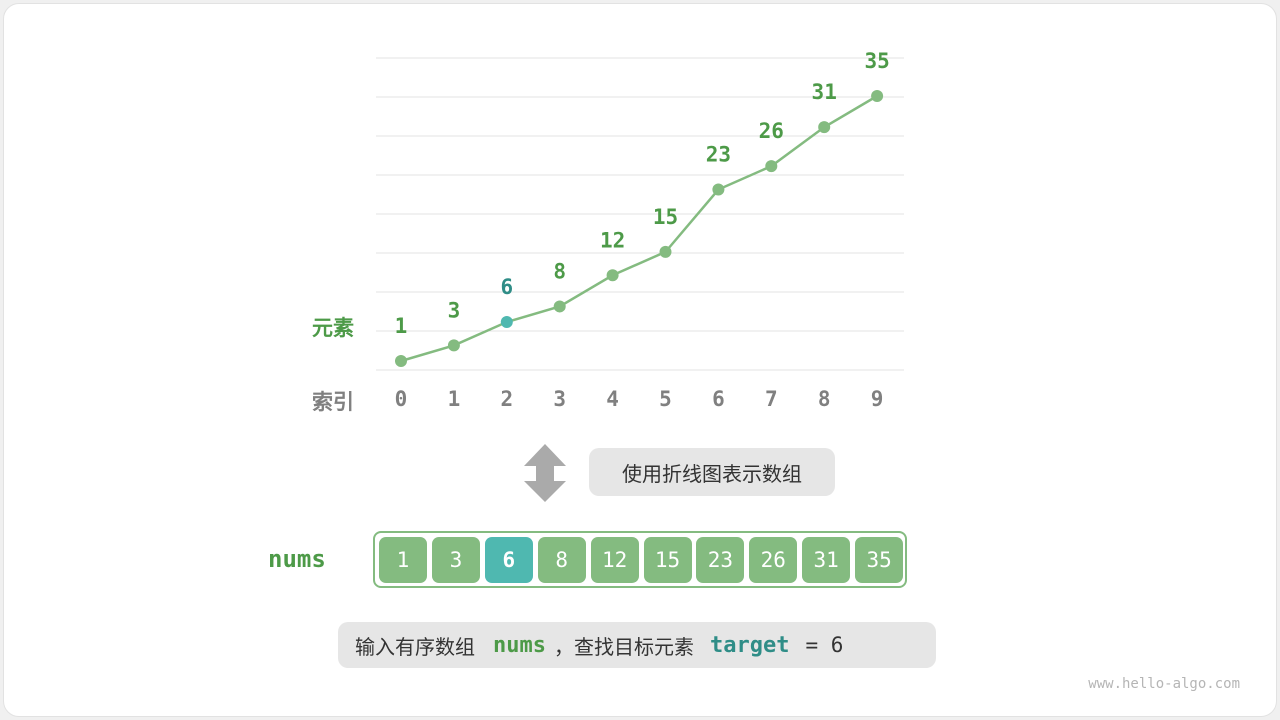 The width and height of the screenshot is (1280, 720). What do you see at coordinates (771, 399) in the screenshot?
I see `x-tick-label: 7` at bounding box center [771, 399].